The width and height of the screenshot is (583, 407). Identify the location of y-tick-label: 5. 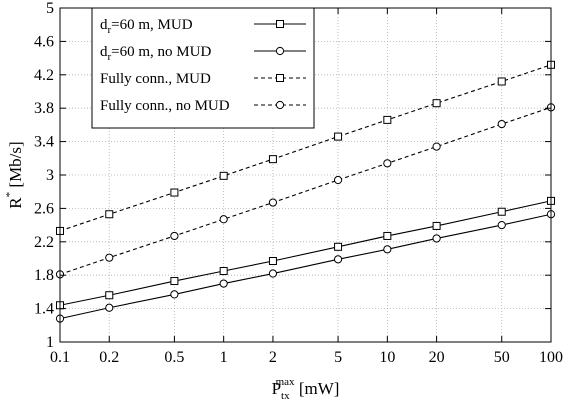
(50, 8).